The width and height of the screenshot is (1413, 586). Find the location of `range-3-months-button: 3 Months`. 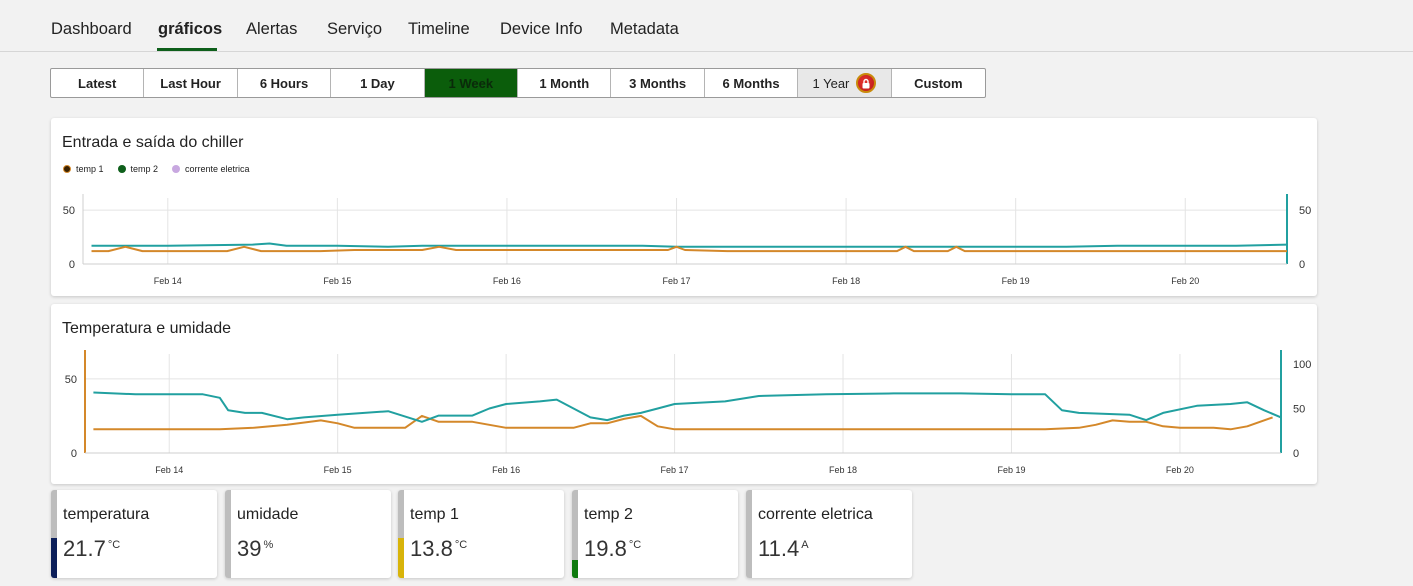

range-3-months-button: 3 Months is located at coordinates (658, 83).